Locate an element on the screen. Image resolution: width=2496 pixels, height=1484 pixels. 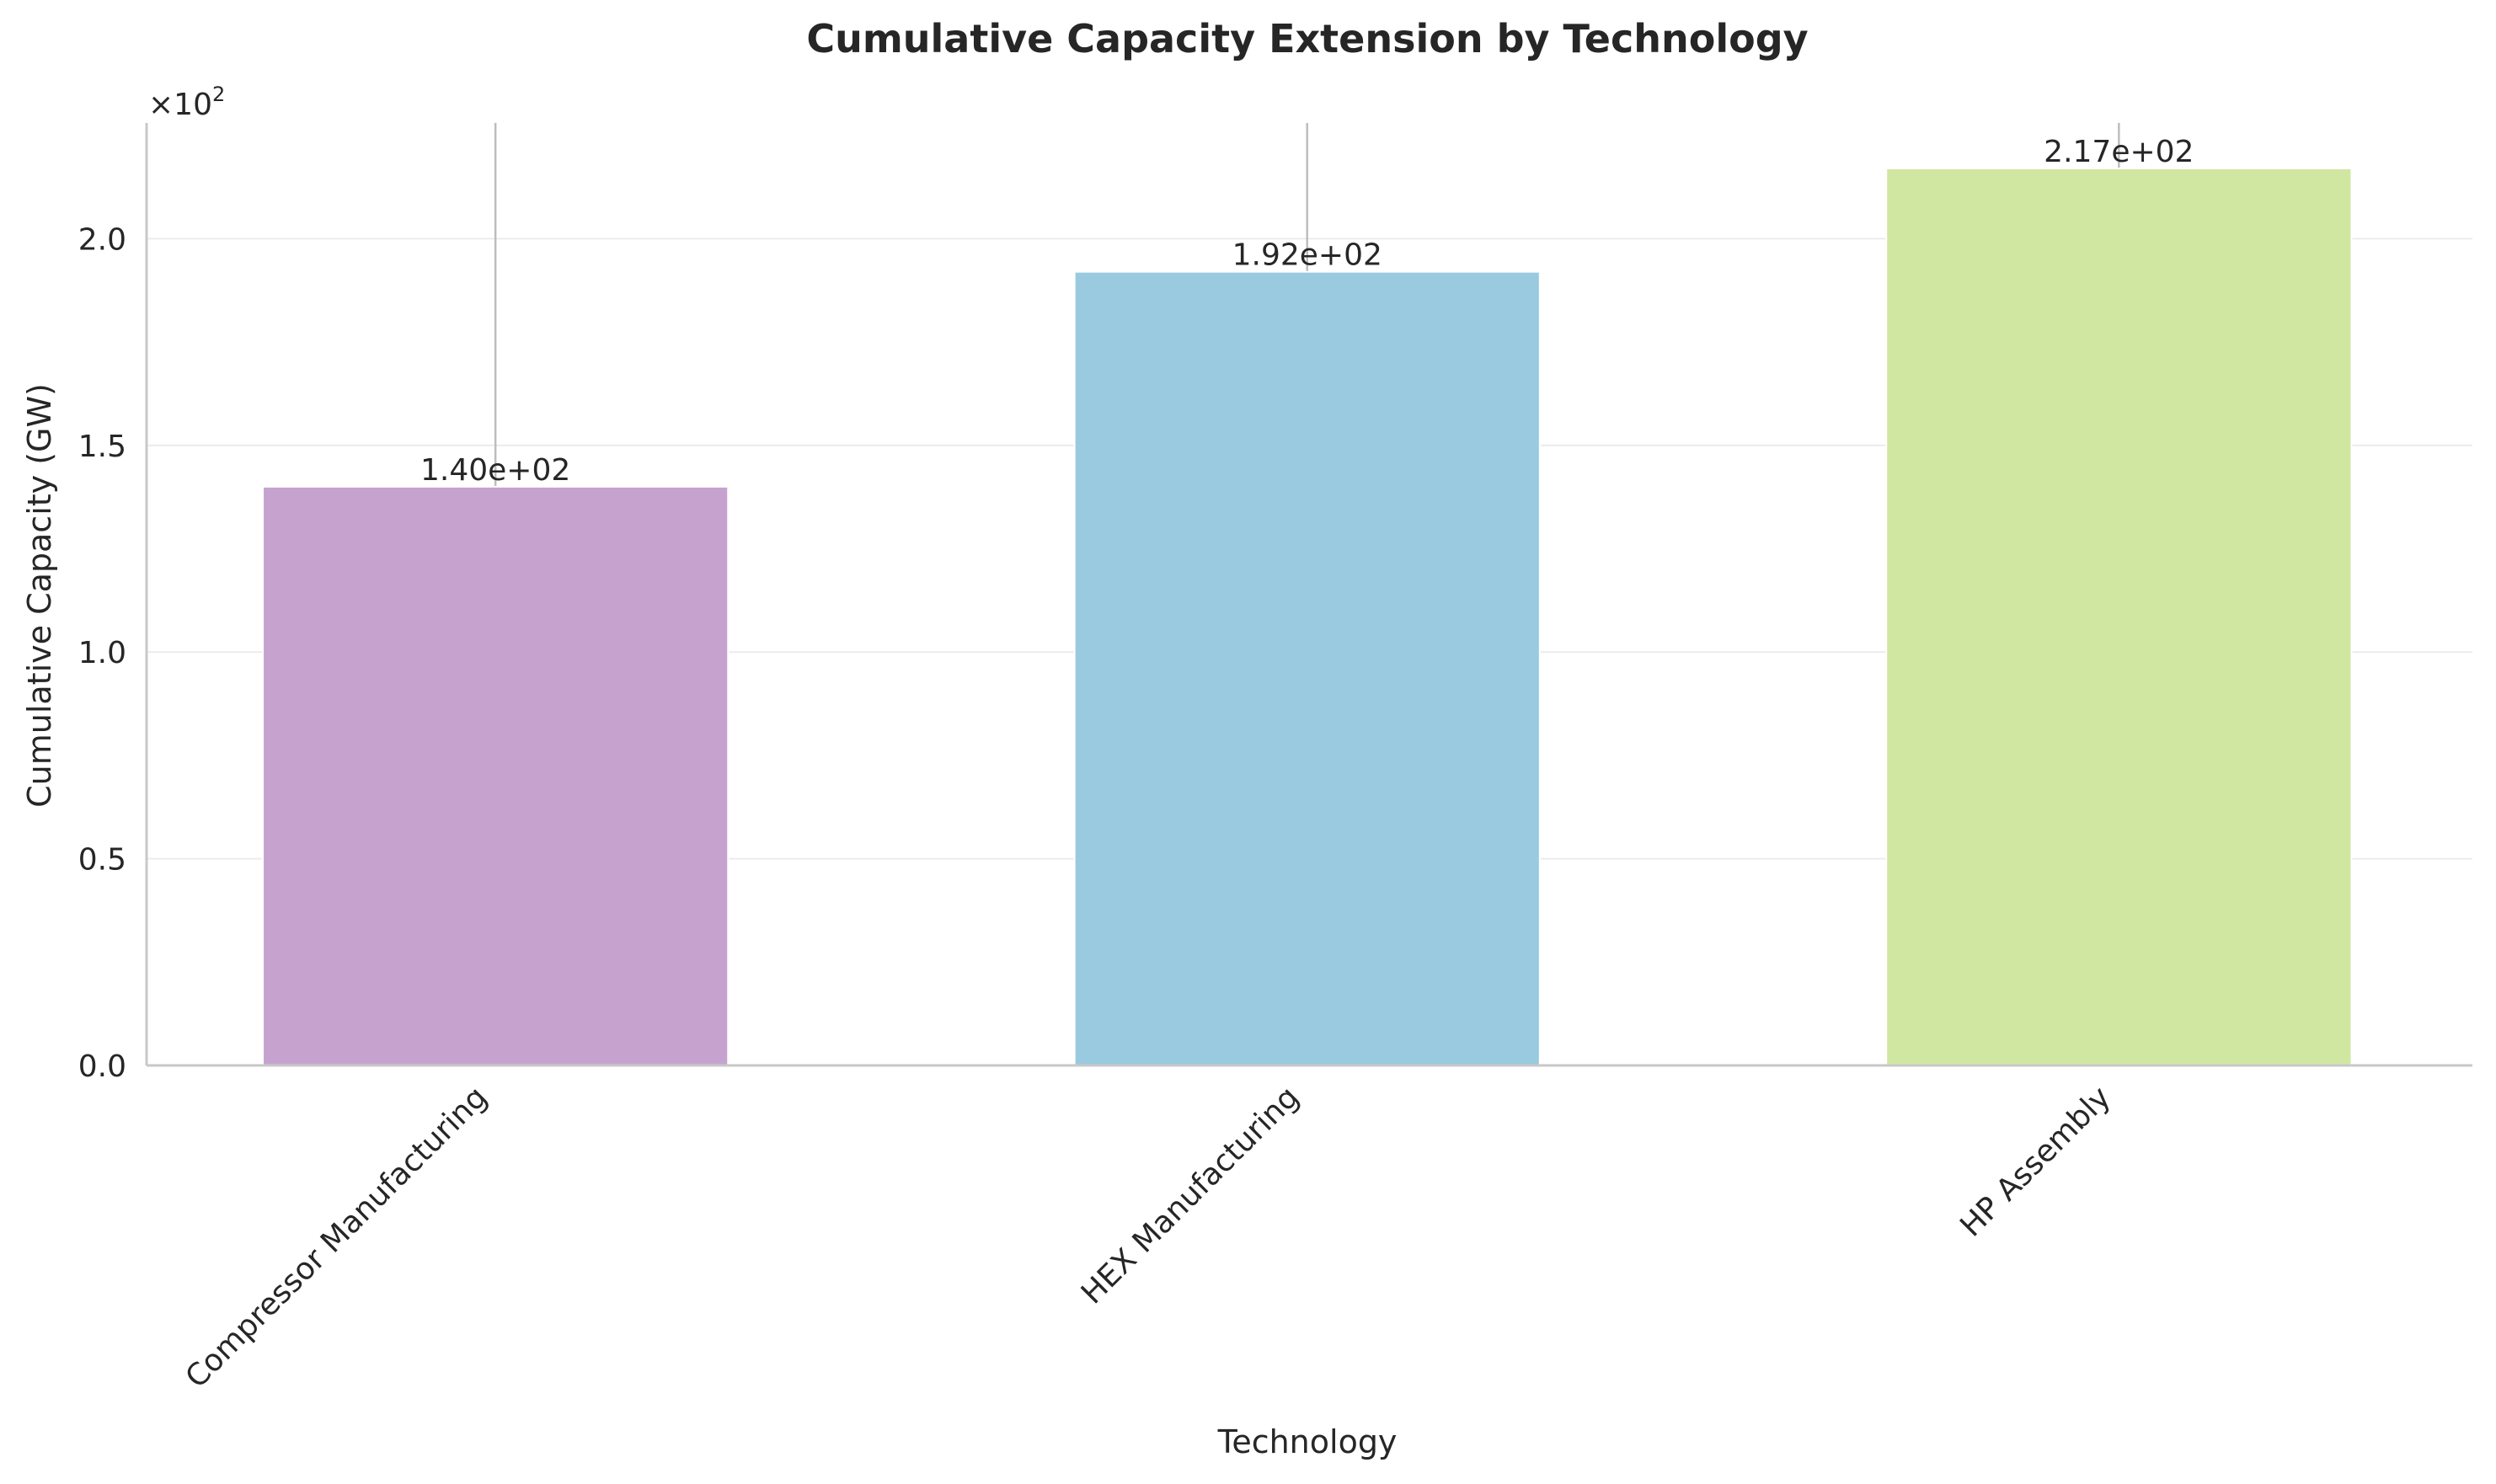
y-tick-label: 0.5 is located at coordinates (102, 861).